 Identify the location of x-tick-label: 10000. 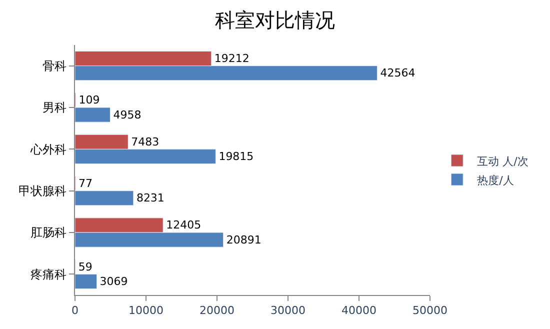
(146, 311).